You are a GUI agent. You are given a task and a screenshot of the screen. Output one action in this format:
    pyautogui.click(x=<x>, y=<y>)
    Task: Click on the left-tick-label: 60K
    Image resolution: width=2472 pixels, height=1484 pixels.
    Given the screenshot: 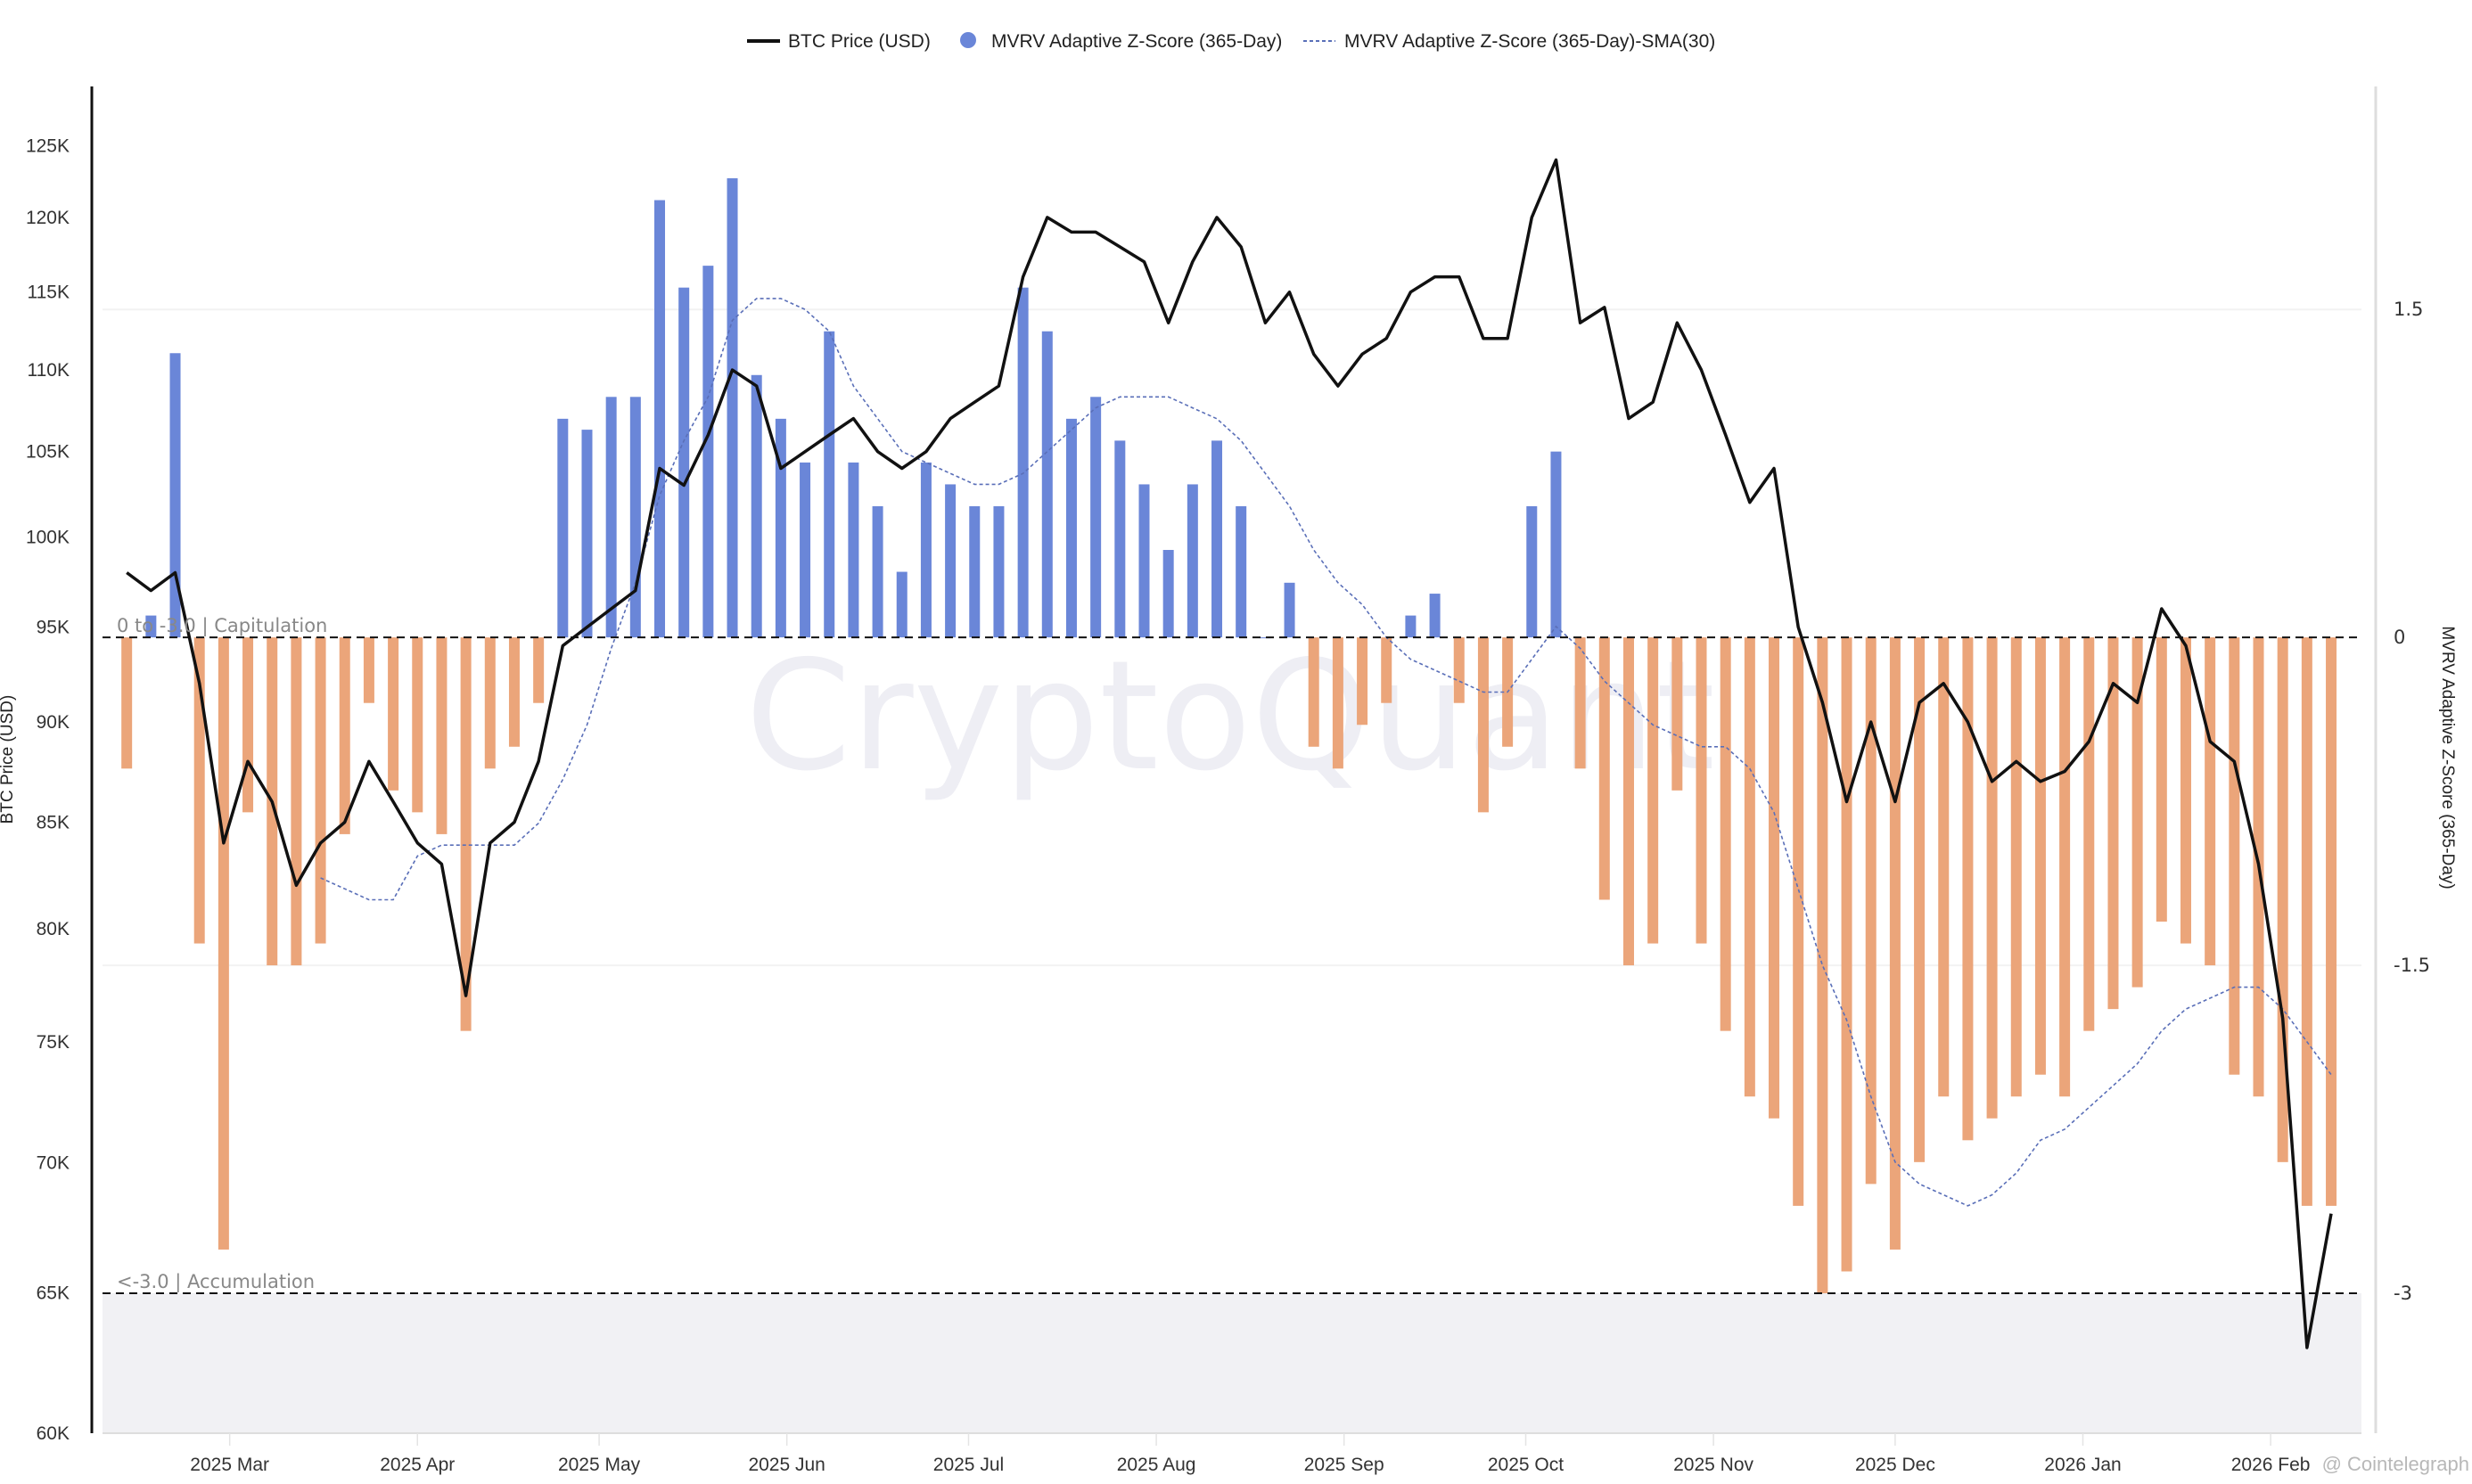 What is the action you would take?
    pyautogui.click(x=53, y=1433)
    